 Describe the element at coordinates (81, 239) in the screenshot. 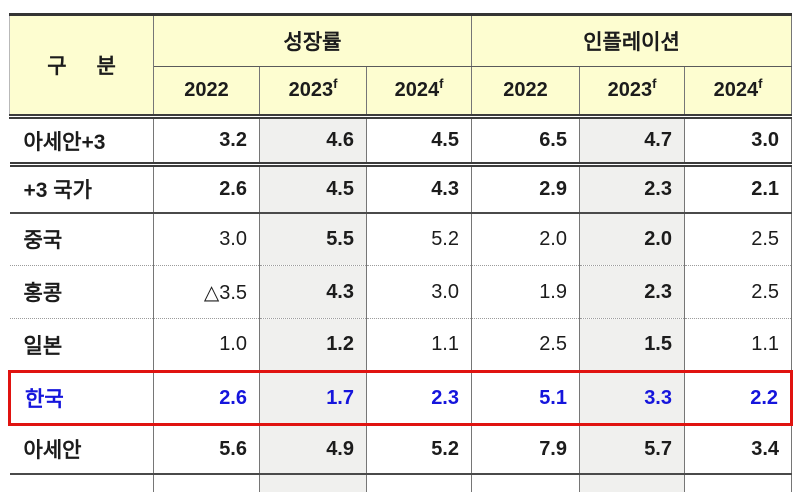

I see `row-label: 중국` at that location.